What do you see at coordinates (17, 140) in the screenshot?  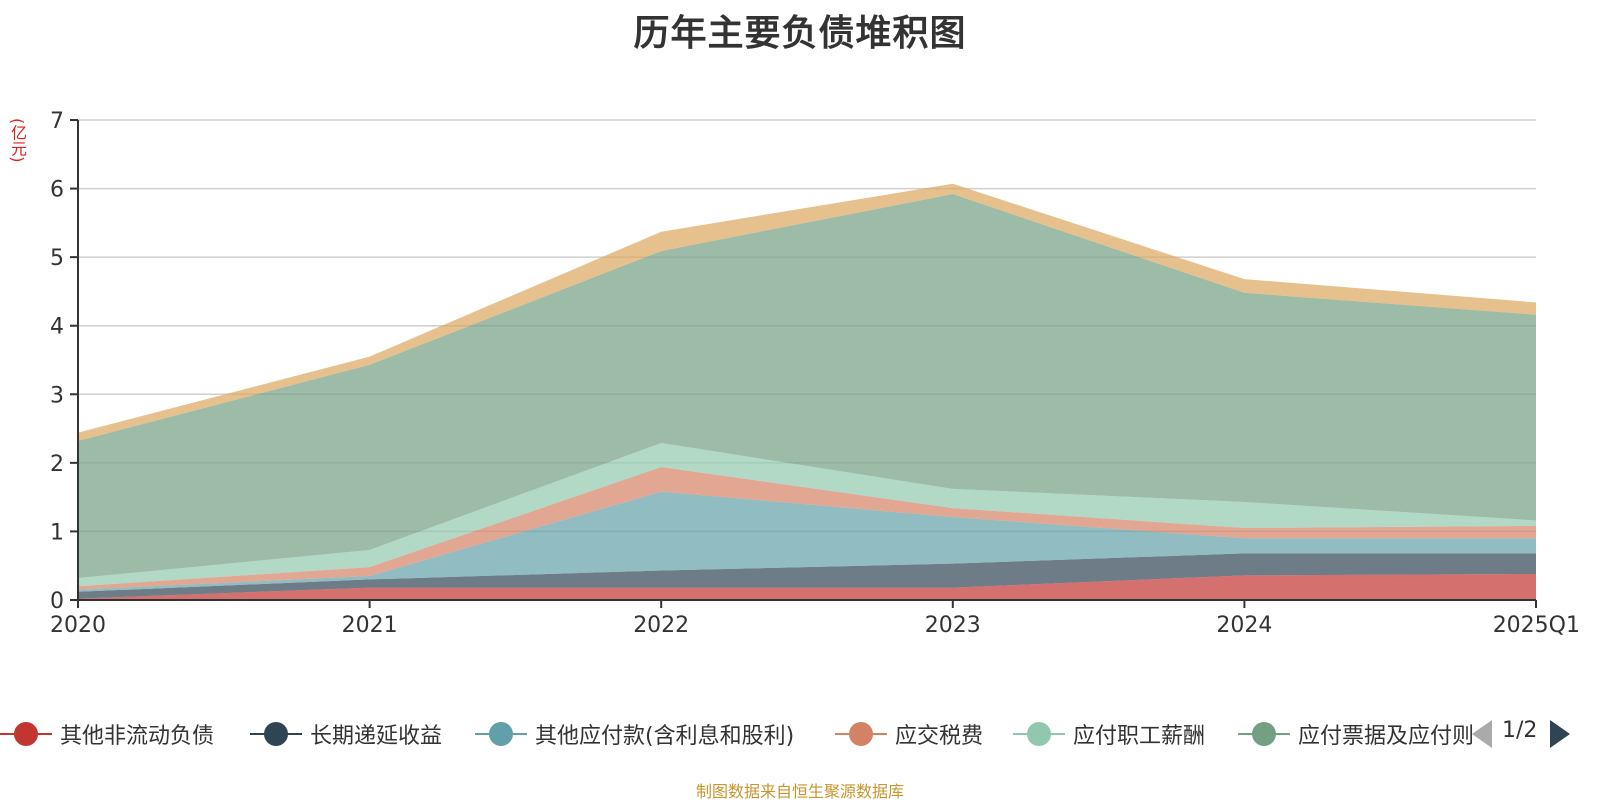 I see `y-axis-unit-label: (亿元)` at bounding box center [17, 140].